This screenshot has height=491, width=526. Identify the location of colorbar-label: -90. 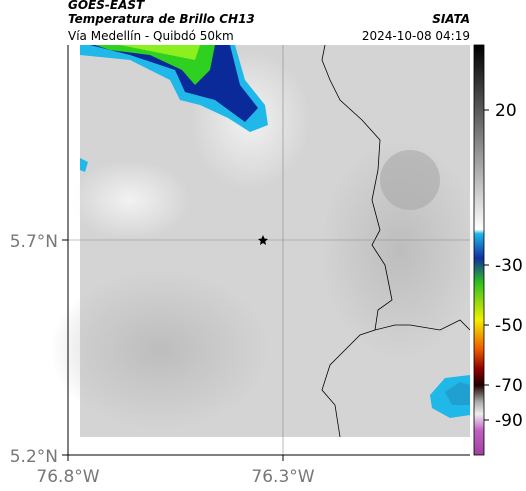
(509, 421).